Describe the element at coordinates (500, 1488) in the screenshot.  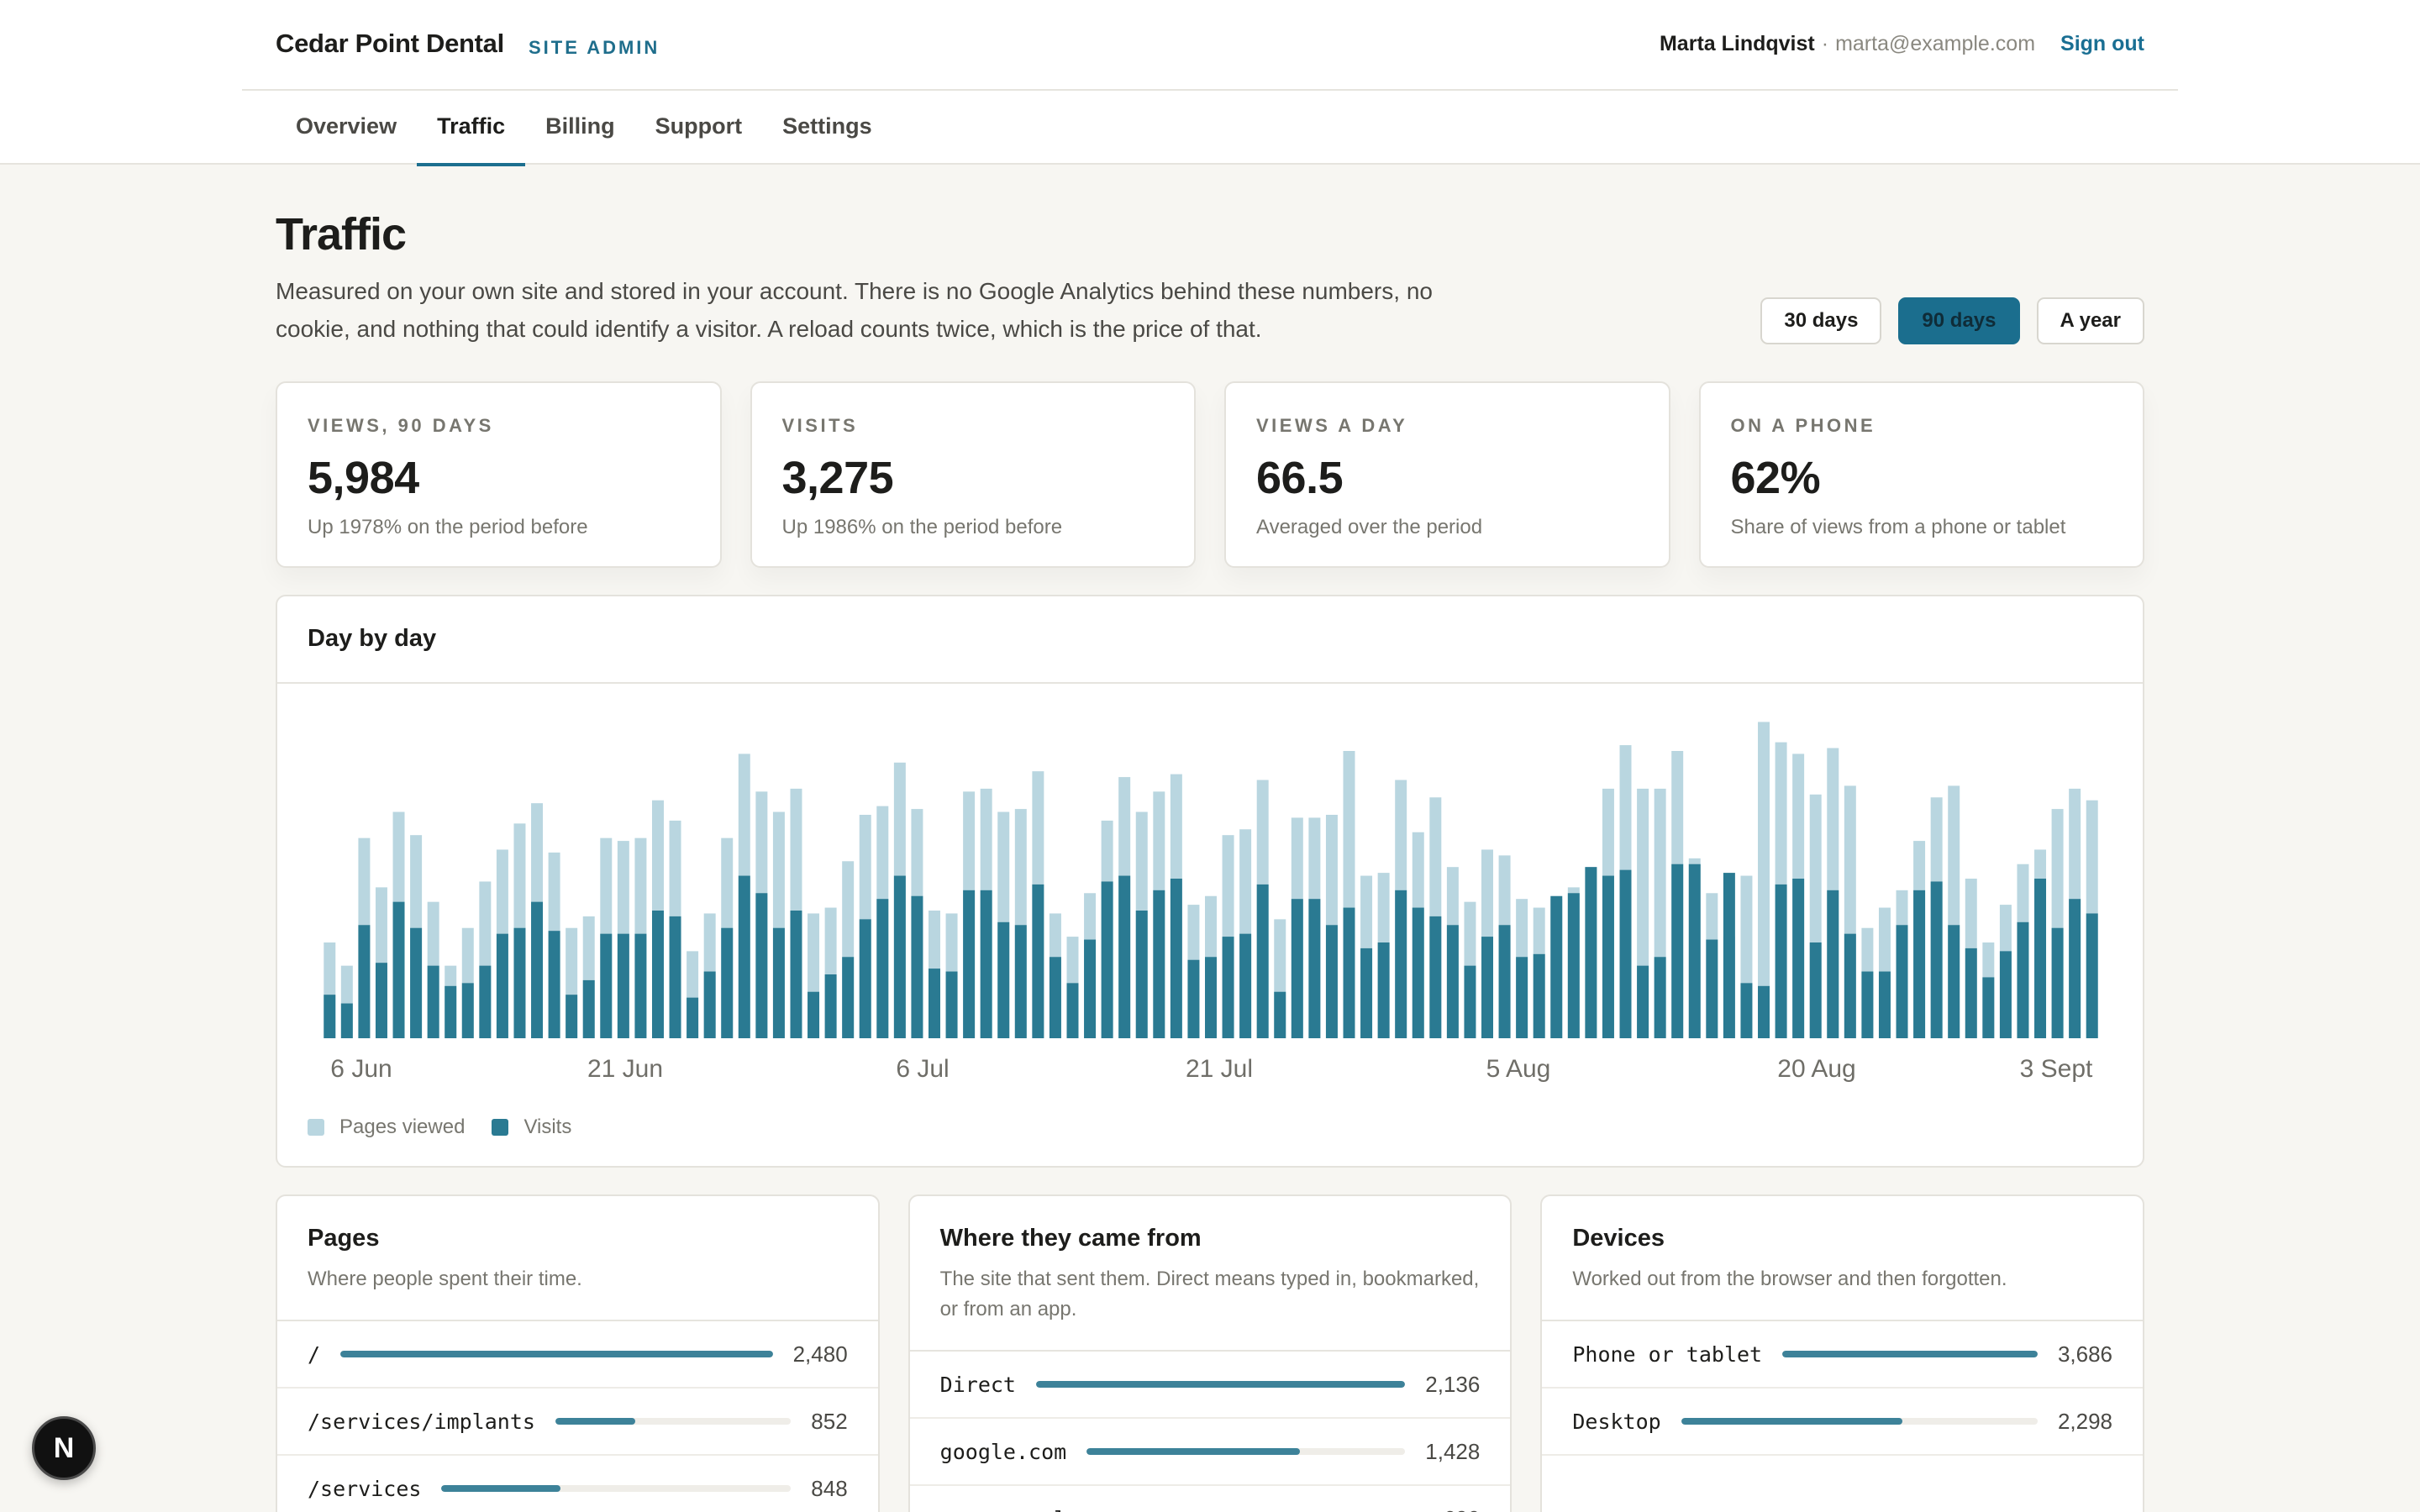
I see `share-bar-fill` at that location.